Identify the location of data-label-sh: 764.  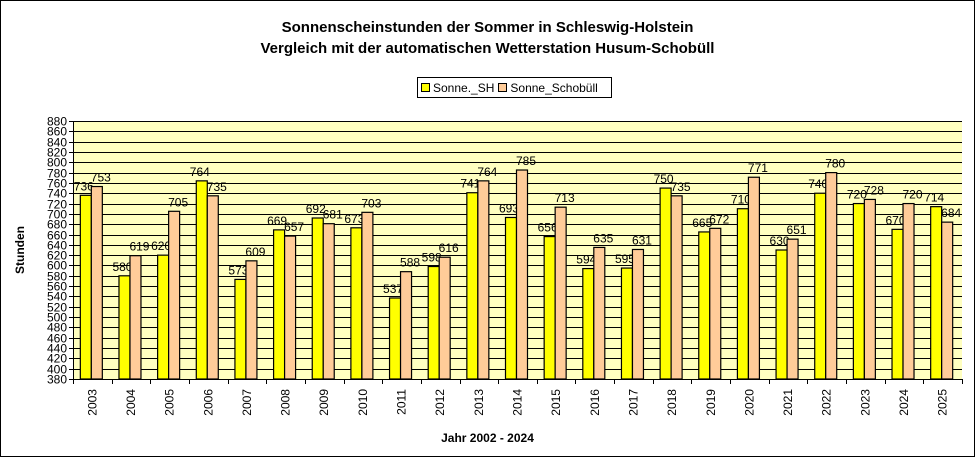
(200, 172).